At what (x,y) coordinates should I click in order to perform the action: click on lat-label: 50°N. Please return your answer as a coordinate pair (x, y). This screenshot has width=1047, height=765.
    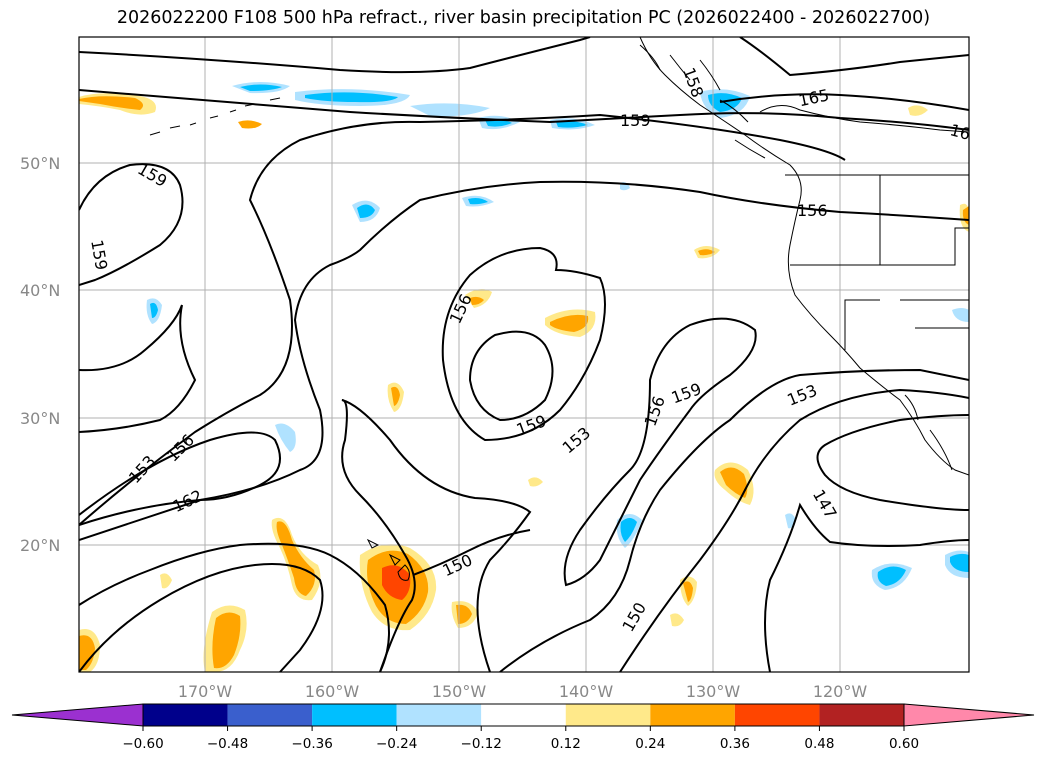
    Looking at the image, I should click on (40, 163).